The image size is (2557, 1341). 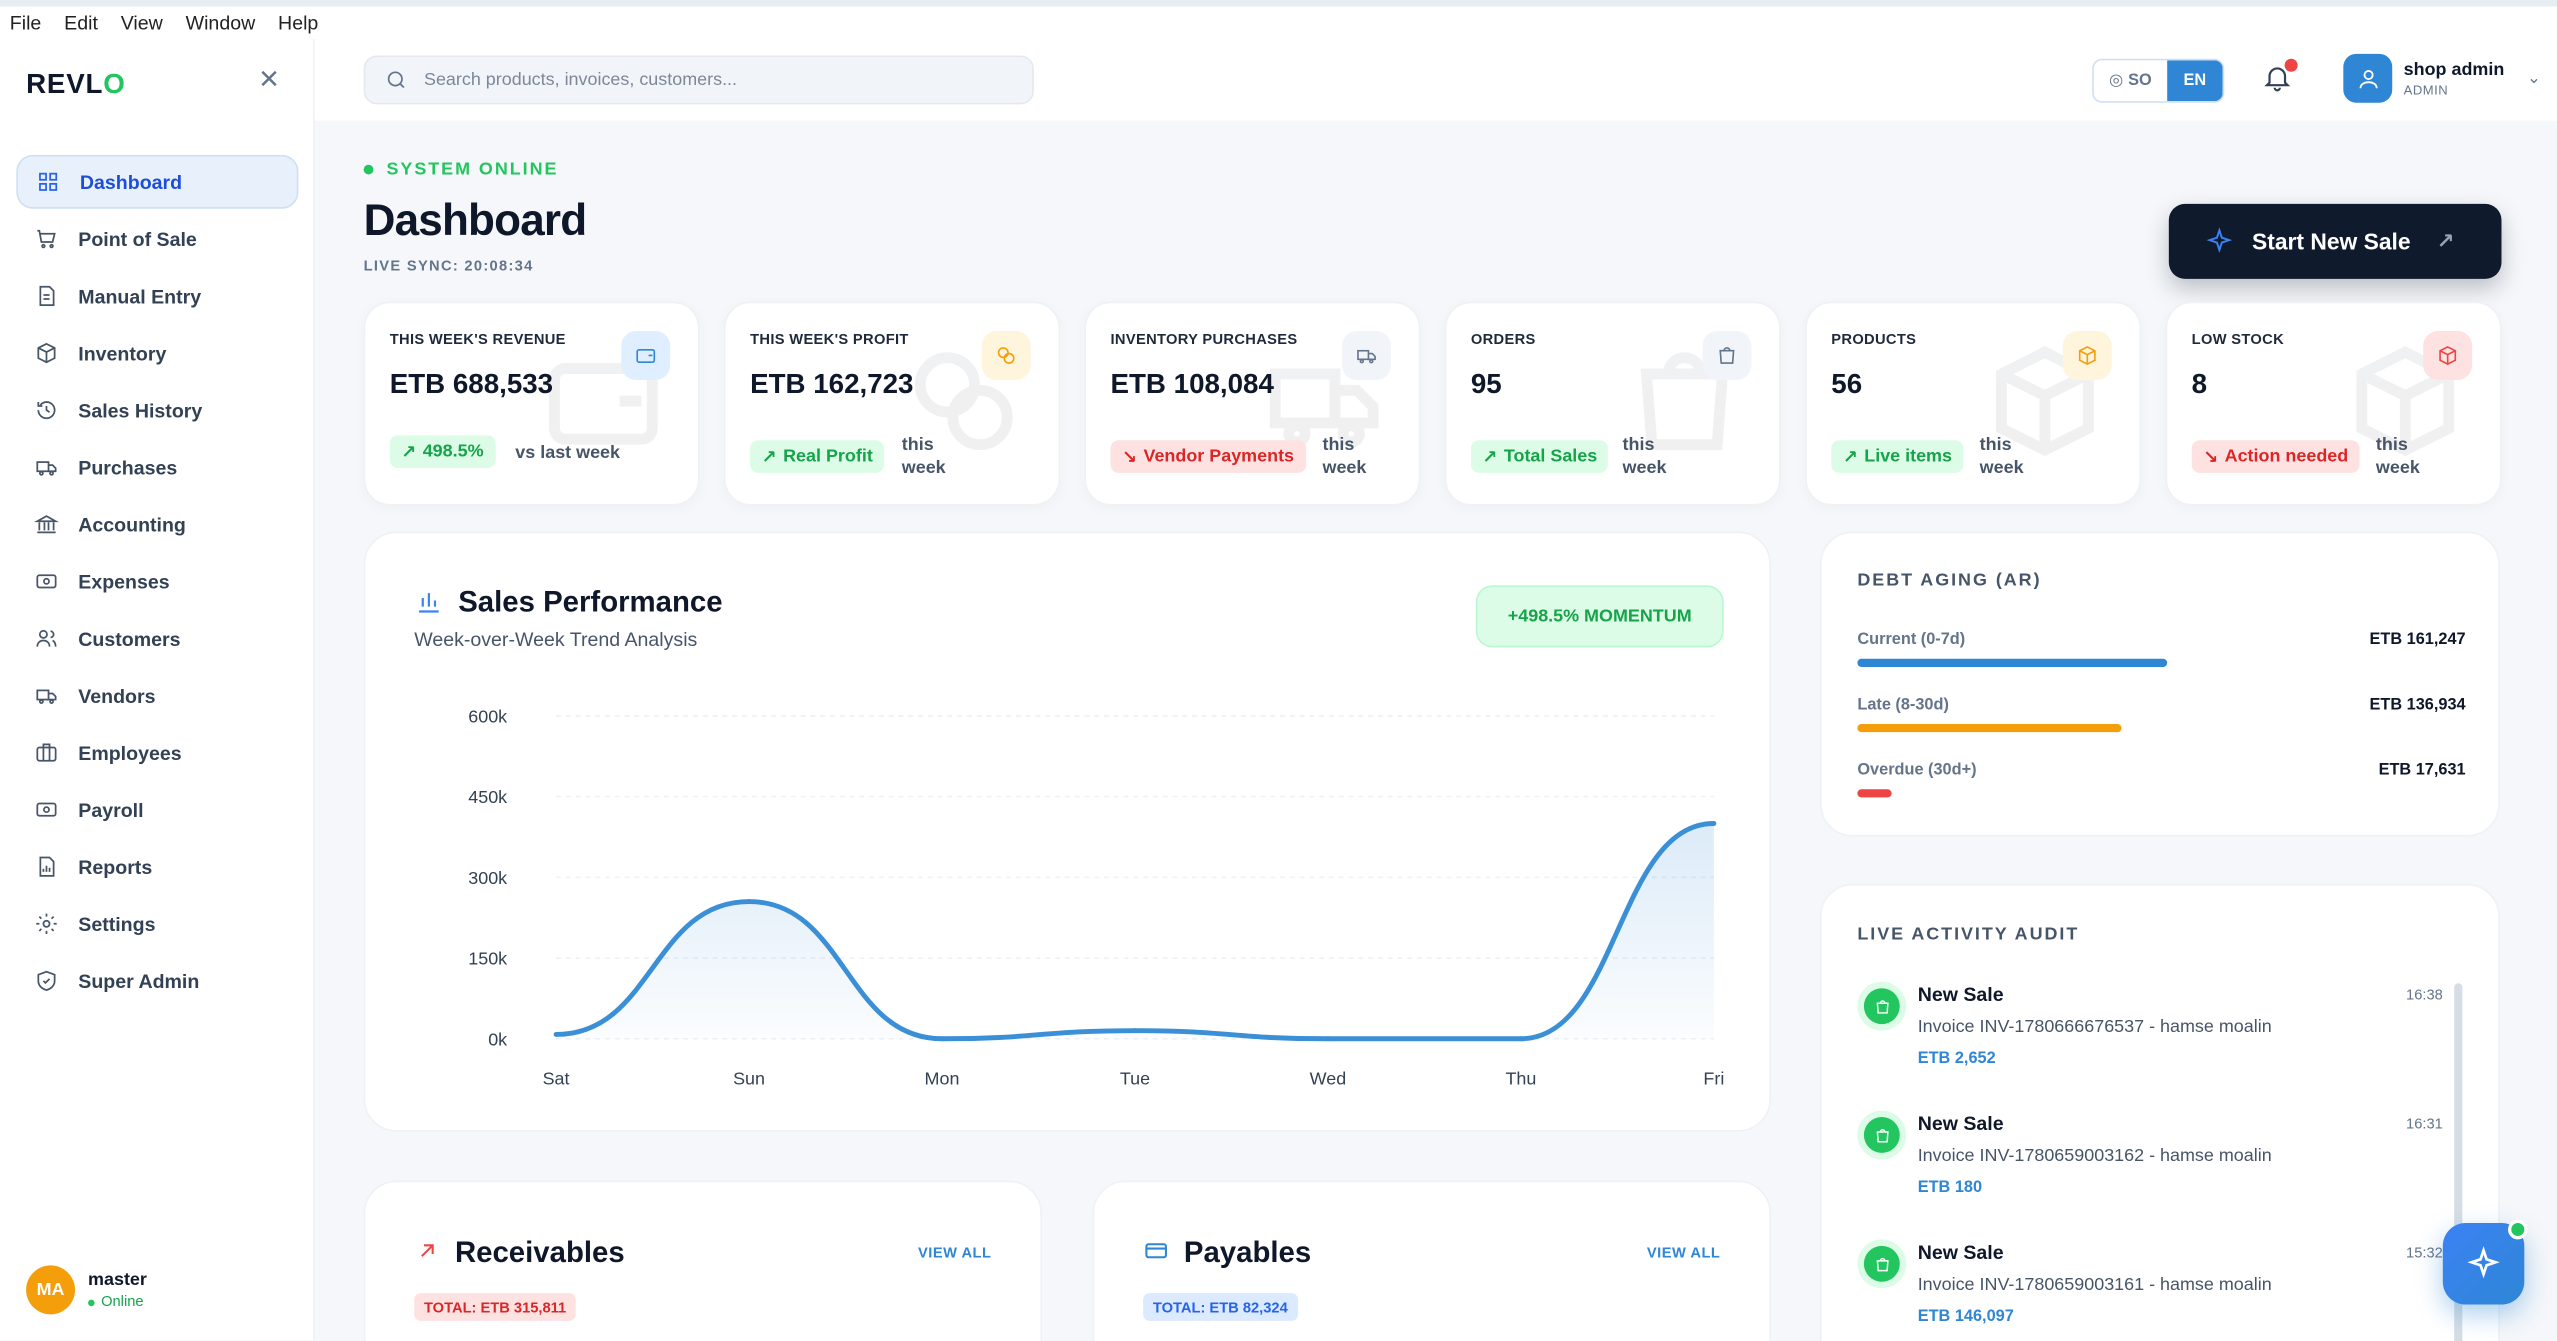 What do you see at coordinates (2161, 649) in the screenshot?
I see `debt-row: Current (0-7d) ETB 161,247` at bounding box center [2161, 649].